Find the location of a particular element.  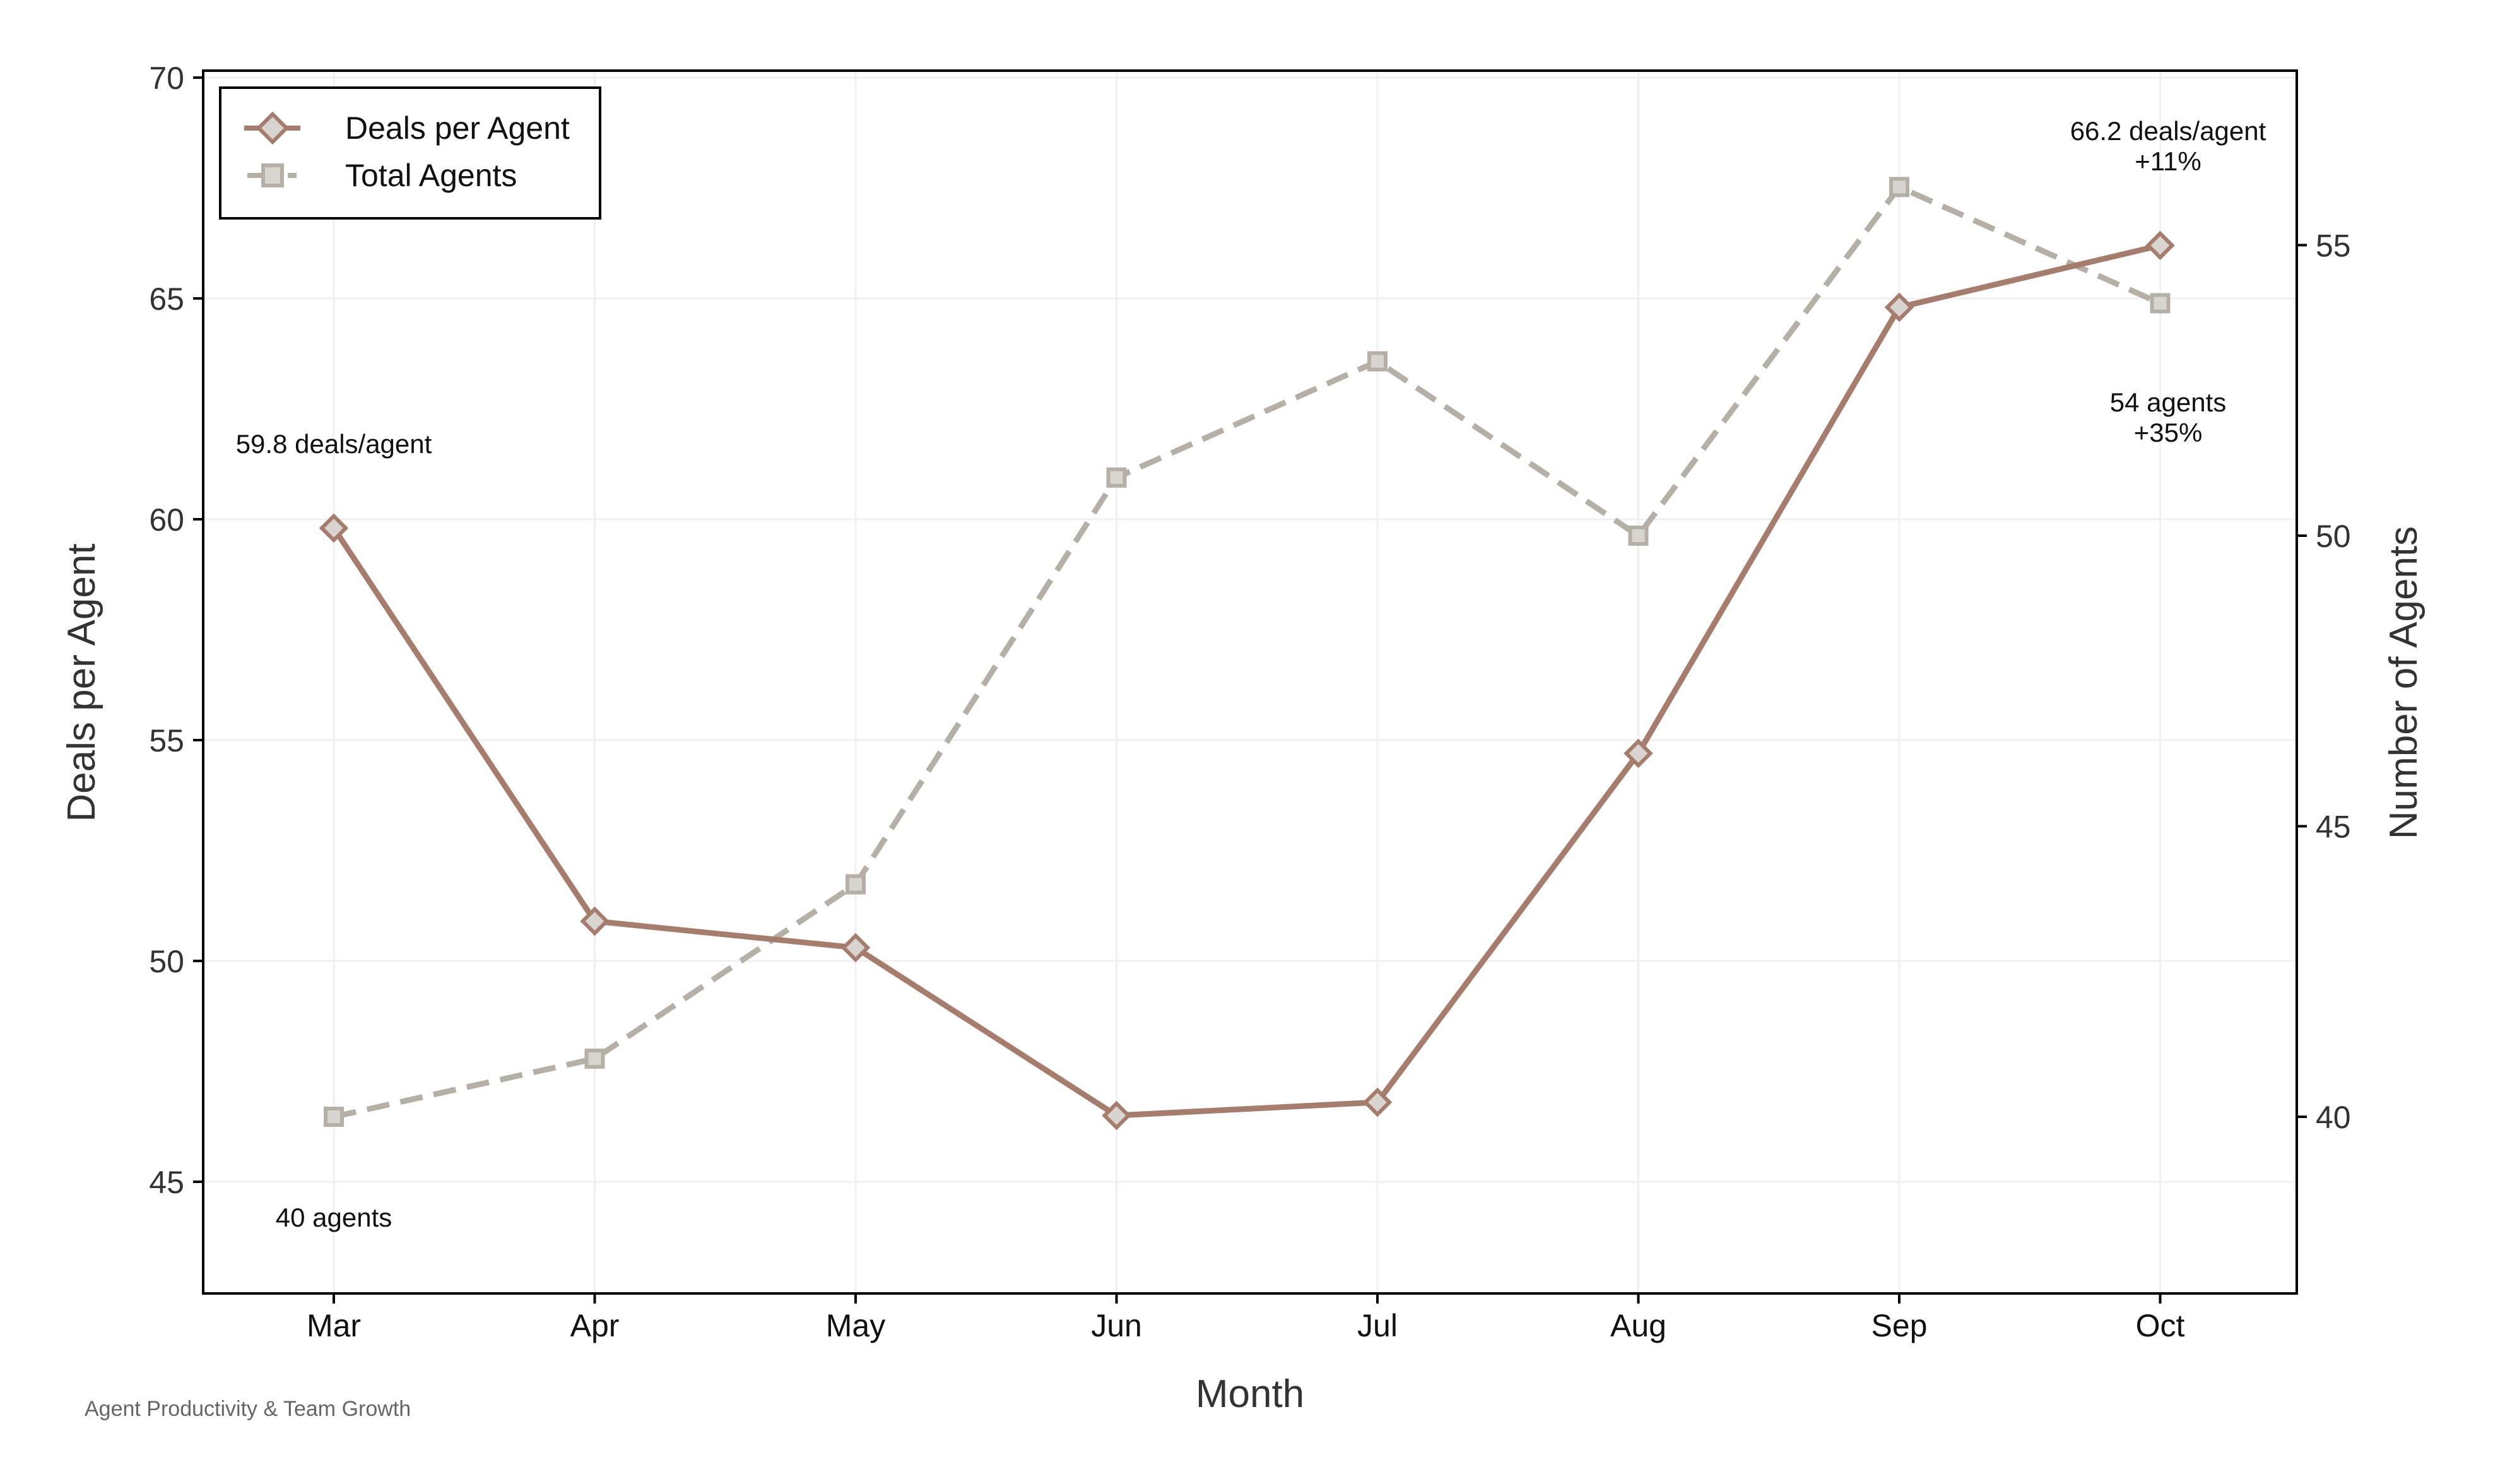

annotation-start-agents: 40 agents is located at coordinates (334, 1217).